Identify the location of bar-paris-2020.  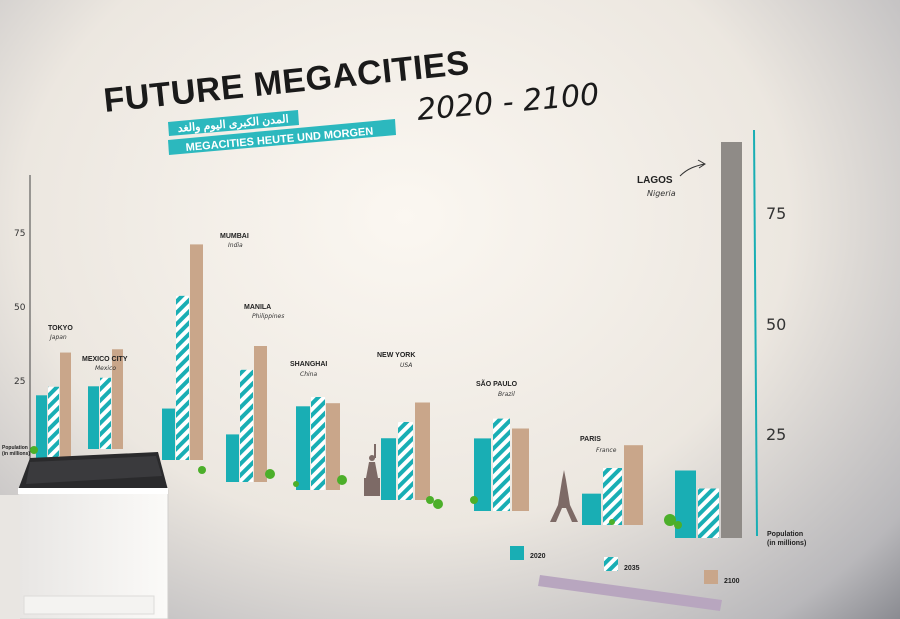
(591, 509).